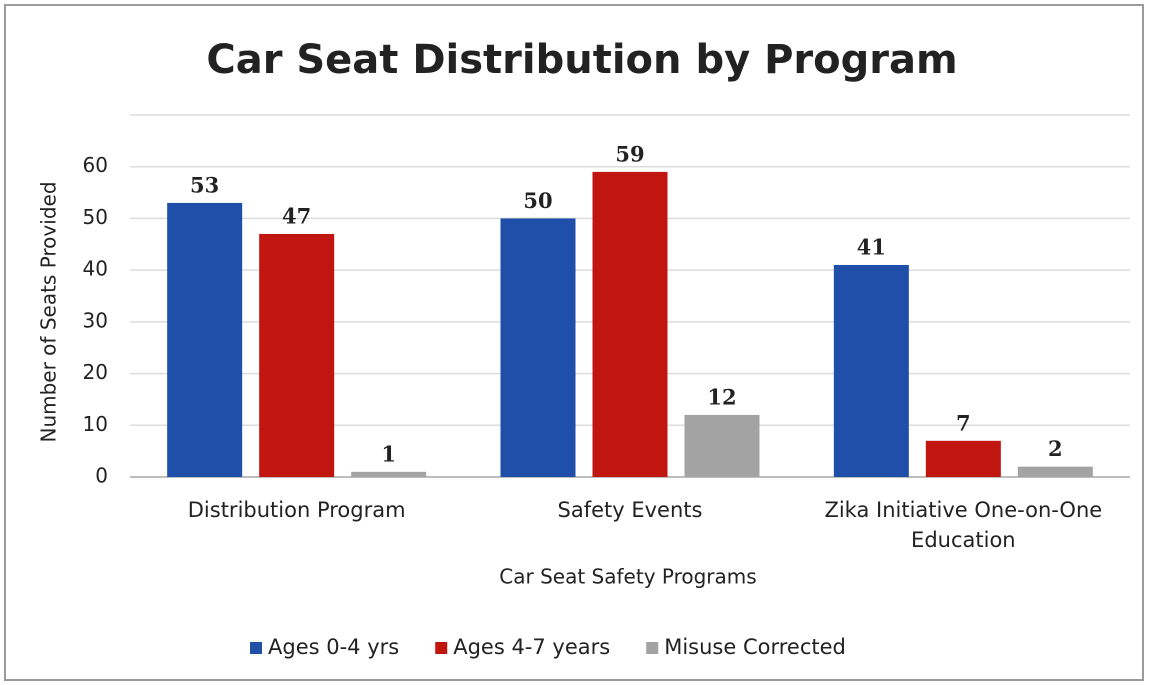 This screenshot has height=685, width=1149. What do you see at coordinates (537, 200) in the screenshot?
I see `value-label: 50` at bounding box center [537, 200].